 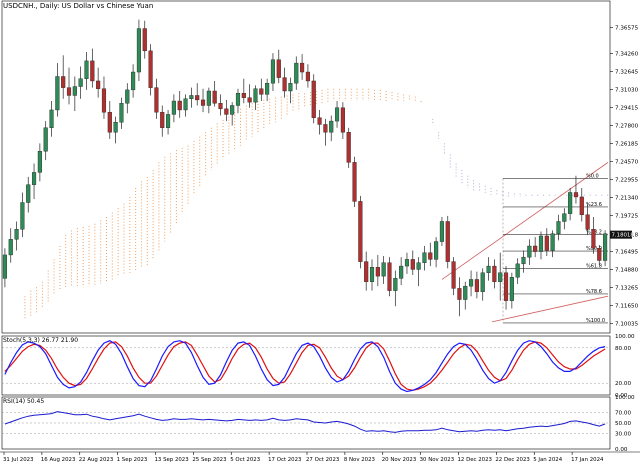 I want to click on y-tick-label: 7.19725, so click(x=627, y=217).